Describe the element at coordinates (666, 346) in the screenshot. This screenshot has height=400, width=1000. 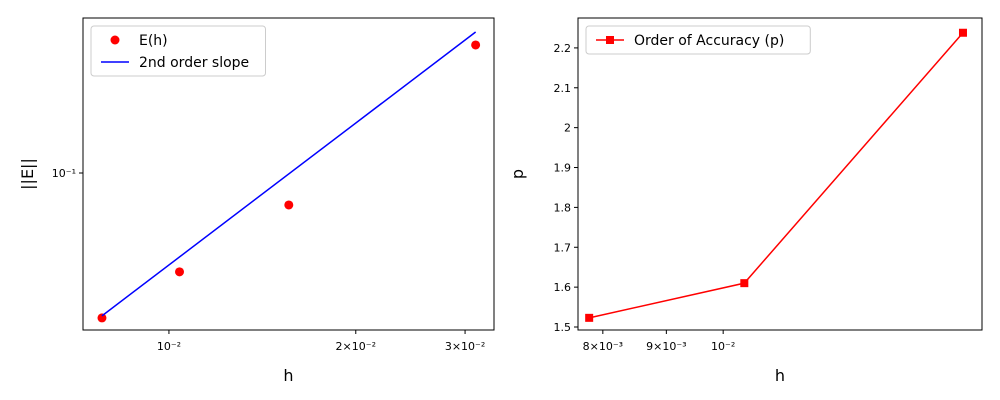
I see `x-tick-label: 9×10⁻³` at that location.